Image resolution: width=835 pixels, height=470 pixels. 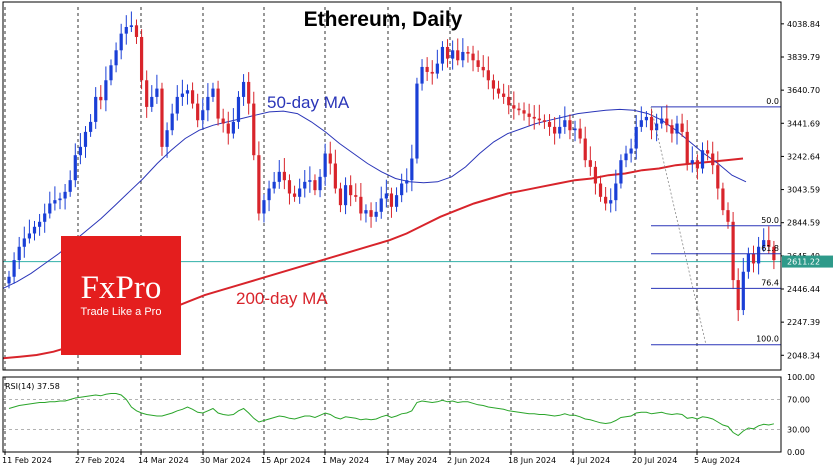 What do you see at coordinates (803, 262) in the screenshot?
I see `current-price-label: 2611.22` at bounding box center [803, 262].